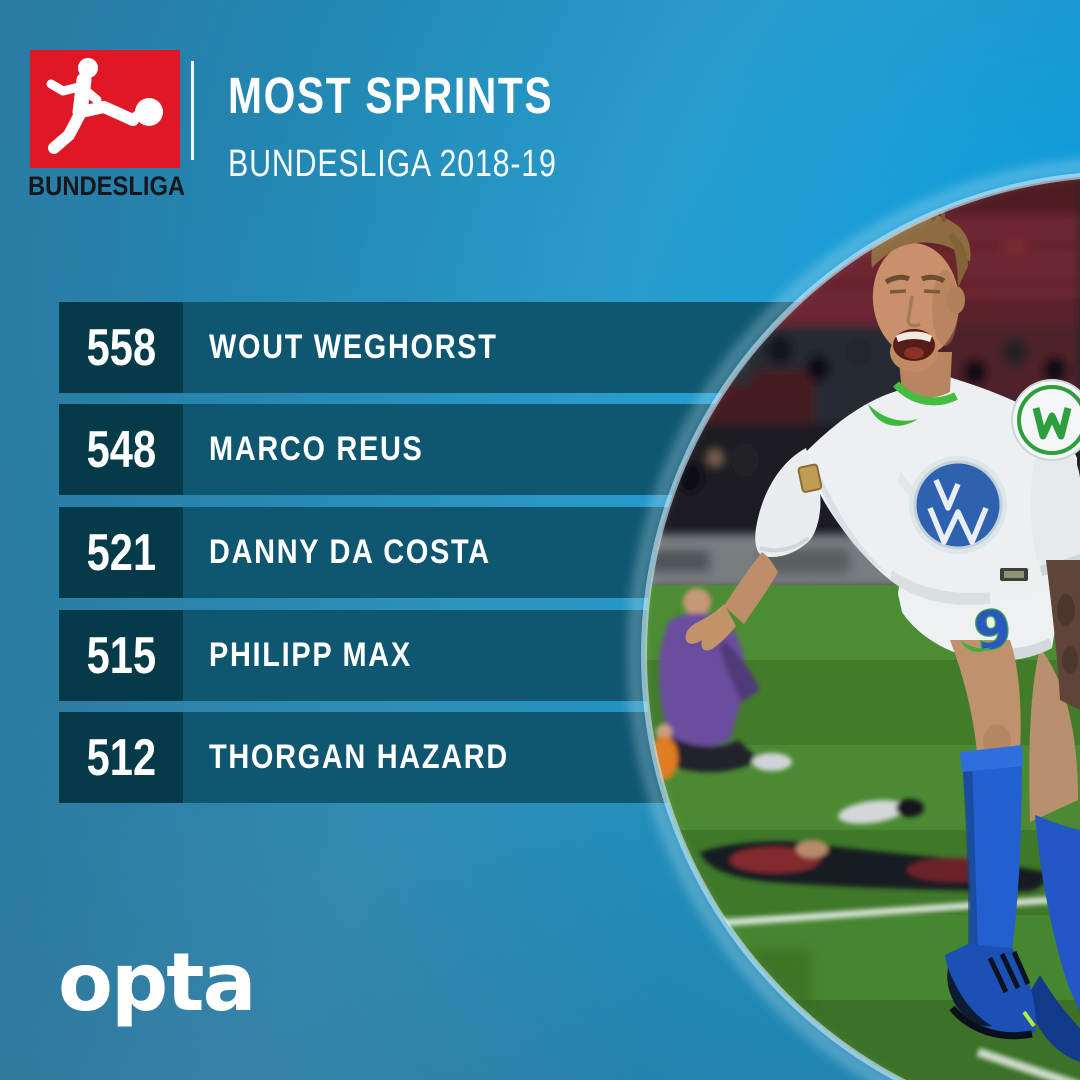 The width and height of the screenshot is (1080, 1080). What do you see at coordinates (121, 449) in the screenshot?
I see `sprints-value: 548` at bounding box center [121, 449].